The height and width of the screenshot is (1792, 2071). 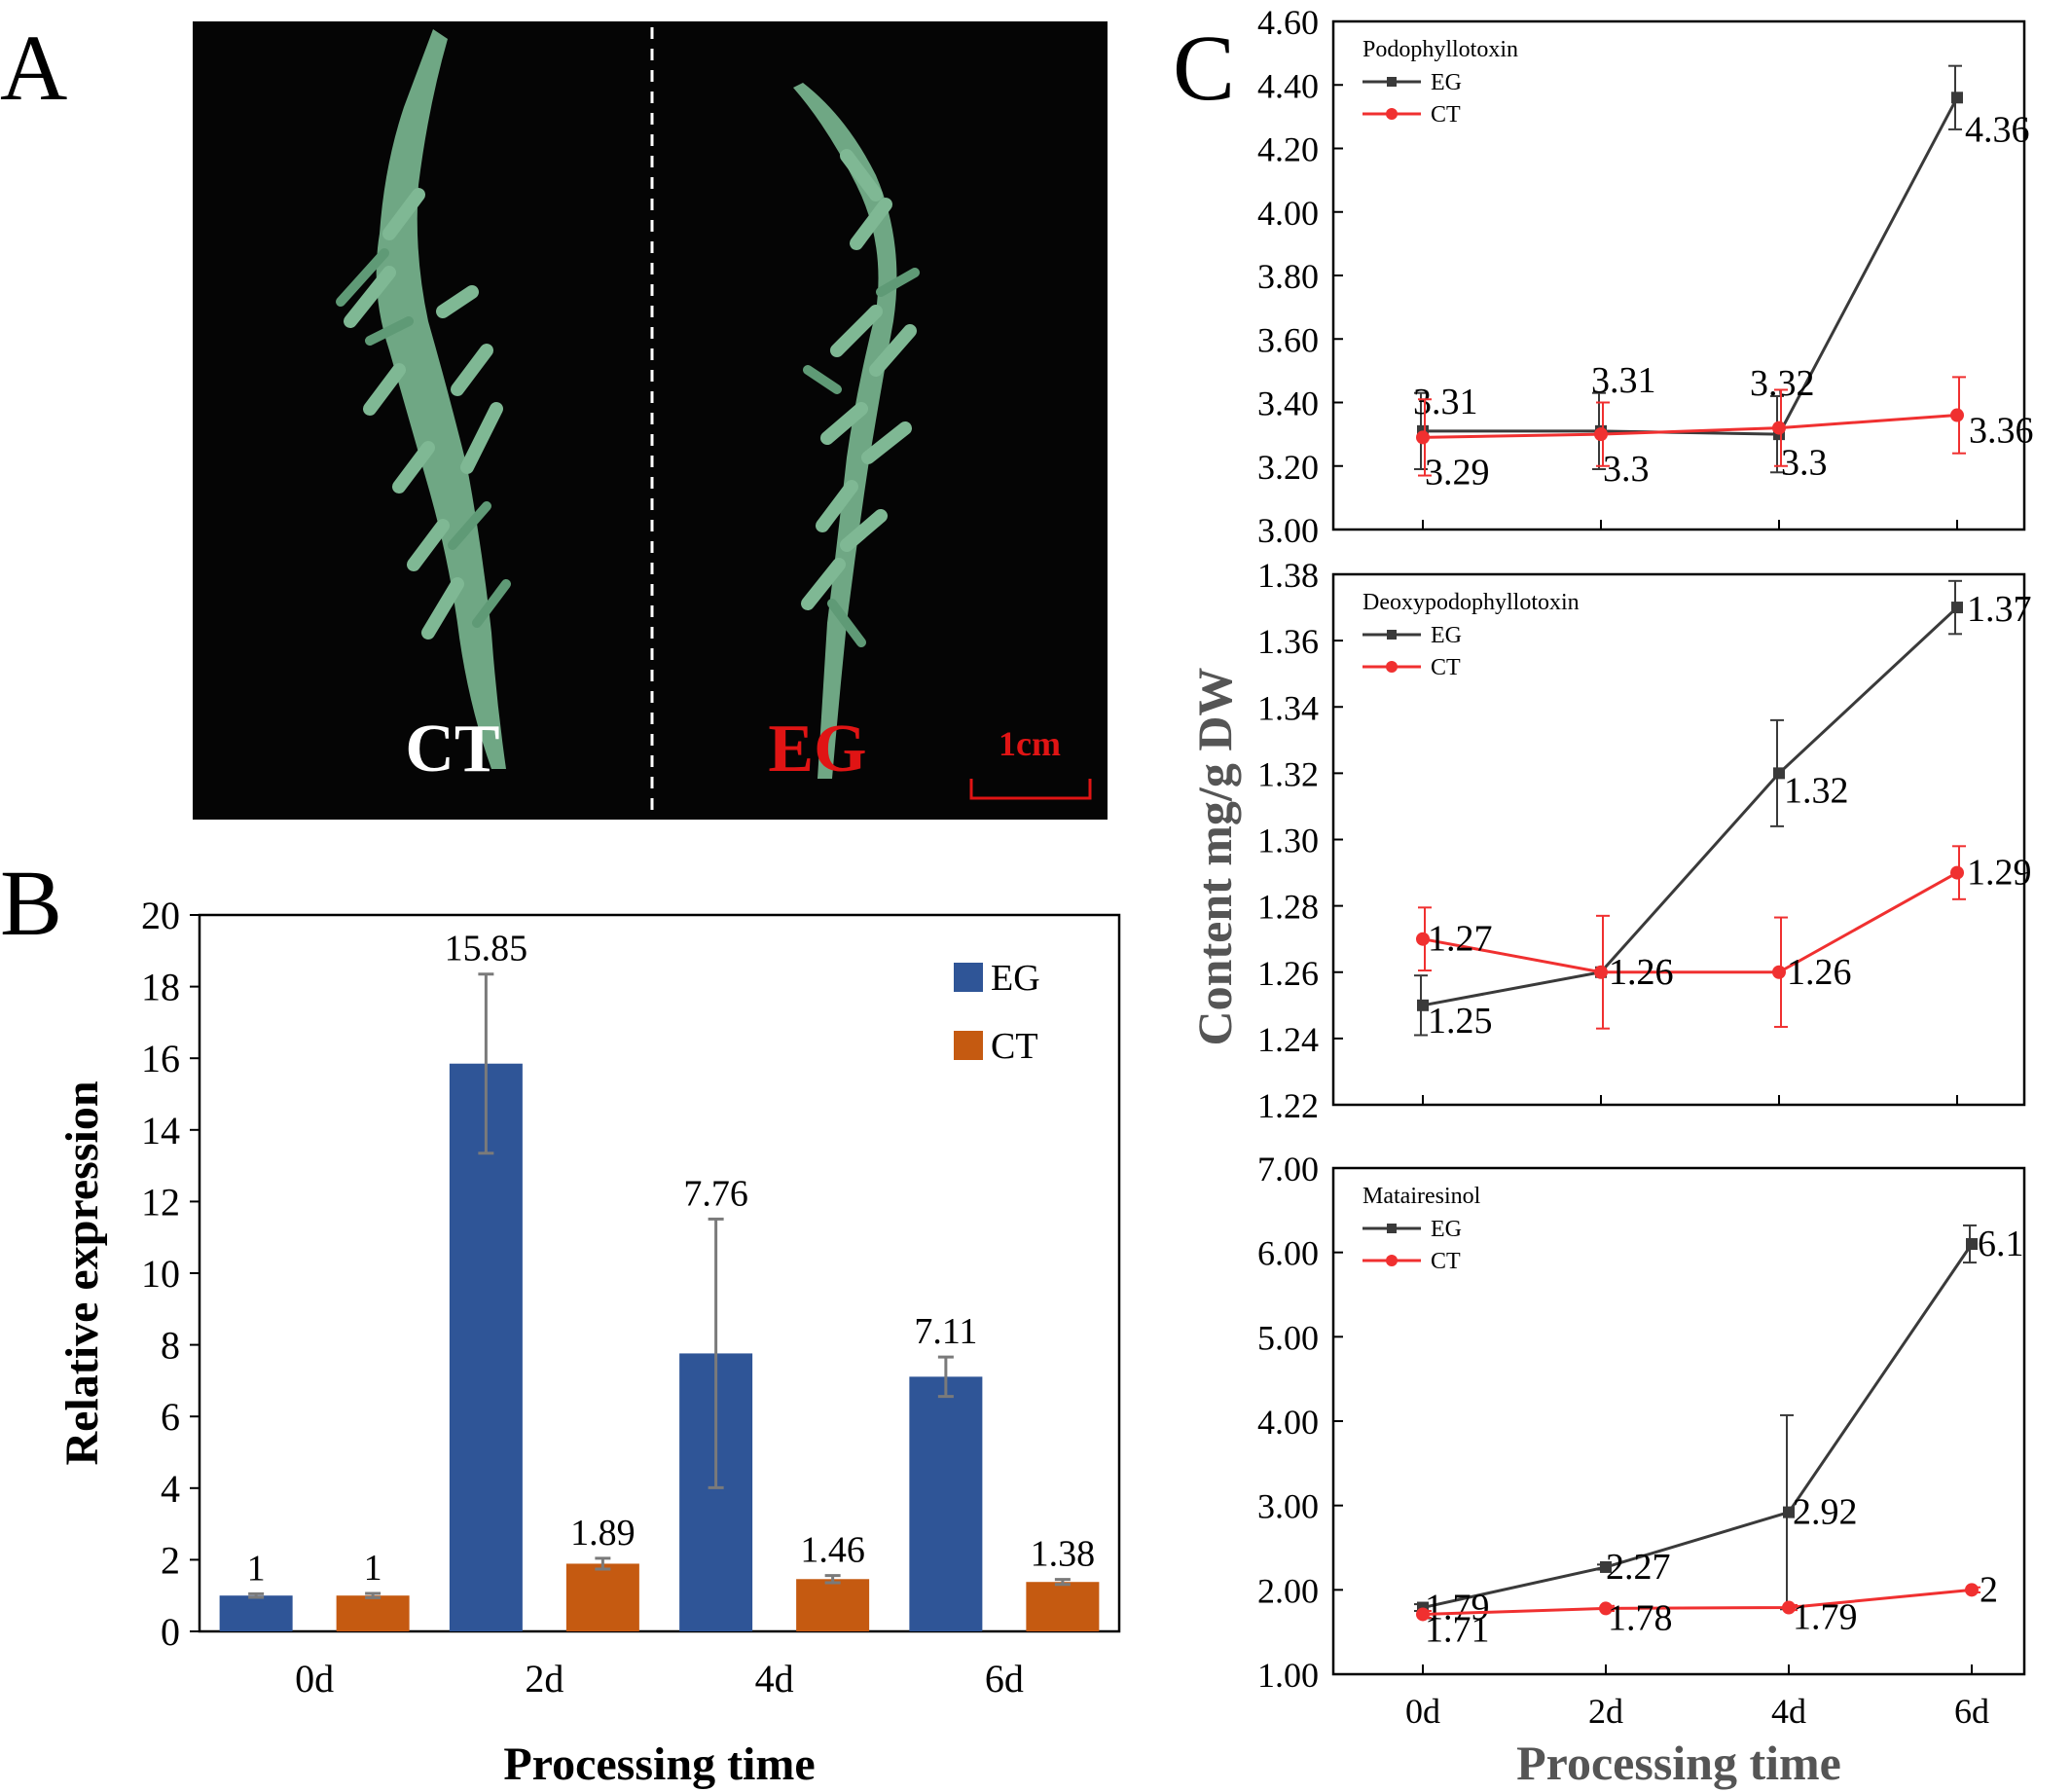 What do you see at coordinates (1782, 383) in the screenshot?
I see `data-label: 3.32` at bounding box center [1782, 383].